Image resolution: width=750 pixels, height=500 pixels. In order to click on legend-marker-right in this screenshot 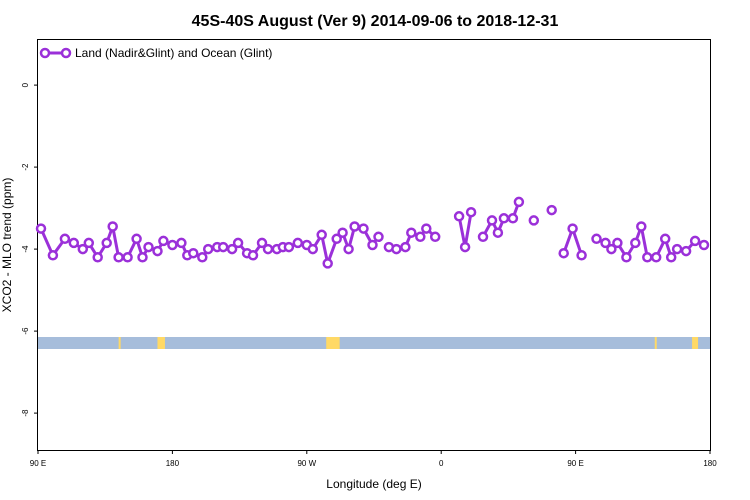, I will do `click(66, 53)`.